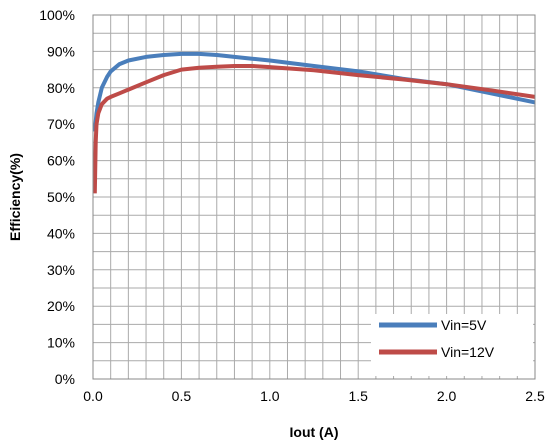 This screenshot has width=547, height=448. I want to click on legend: Vin=5V Vin=12V, so click(452, 345).